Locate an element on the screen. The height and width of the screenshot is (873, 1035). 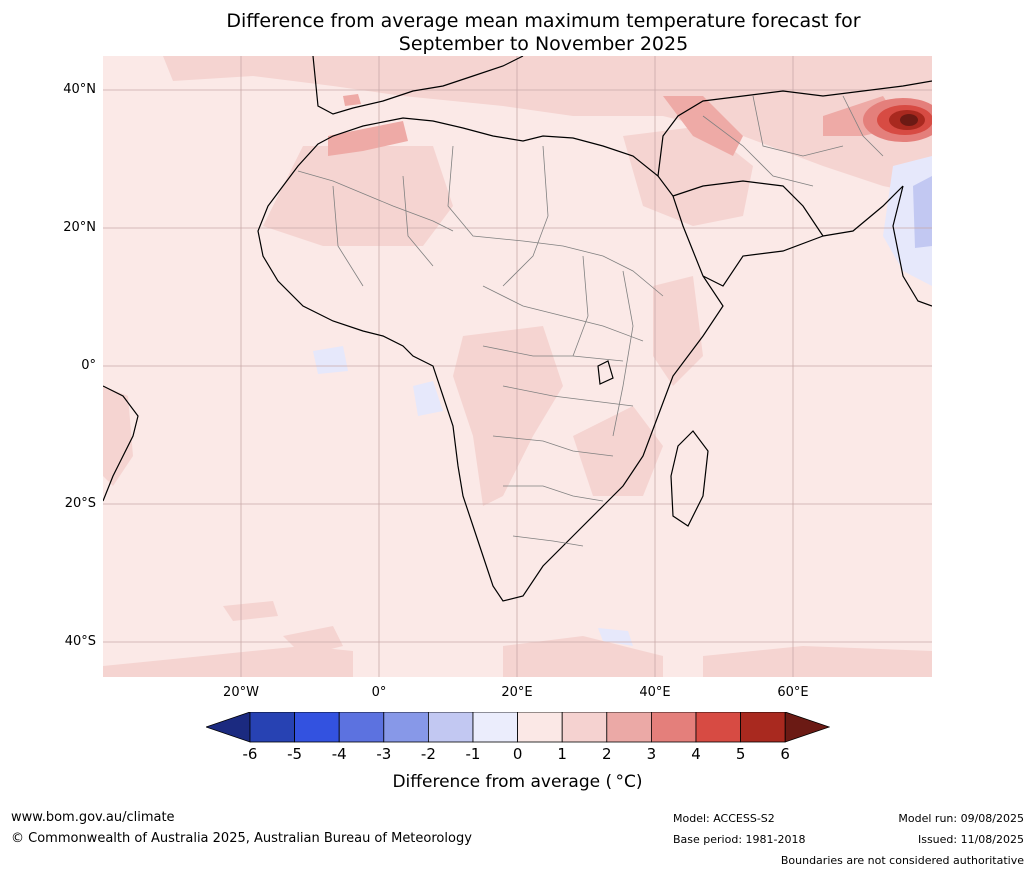
footer-model: Model: ACCESS-S2 is located at coordinates (724, 818).